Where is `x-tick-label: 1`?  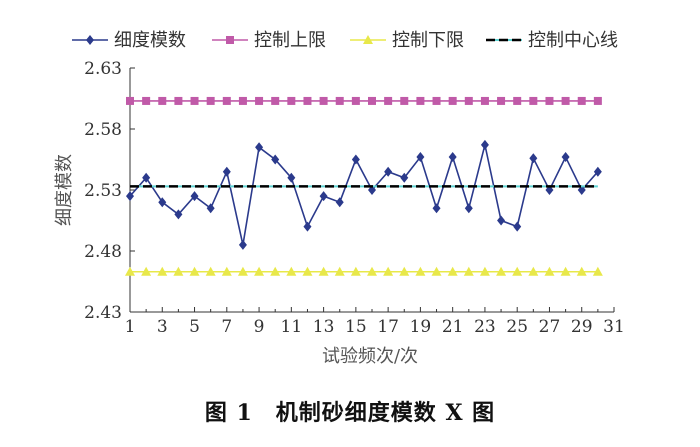 x-tick-label: 1 is located at coordinates (130, 327).